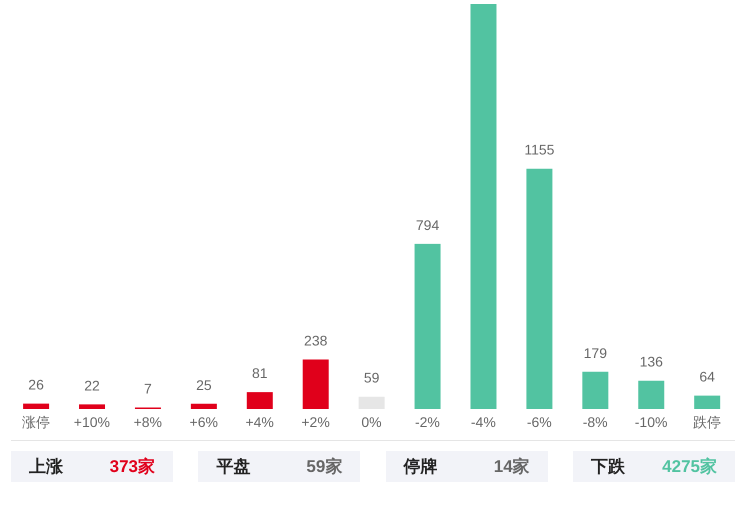  What do you see at coordinates (148, 388) in the screenshot?
I see `data-label: 7` at bounding box center [148, 388].